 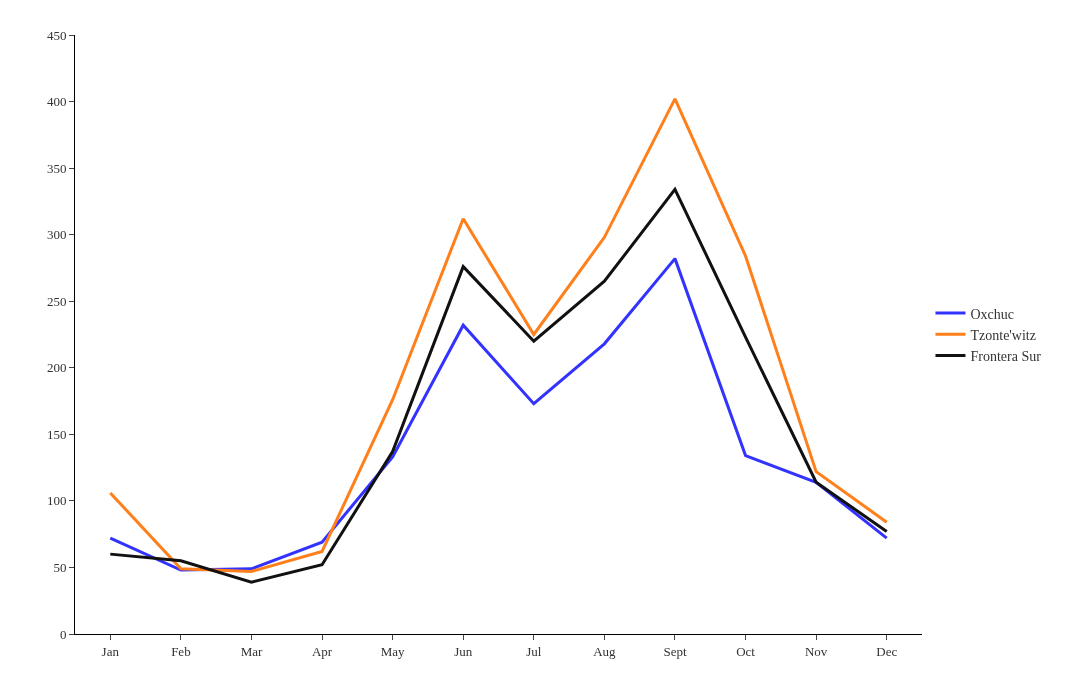 I want to click on x-tick-label: May, so click(x=393, y=651).